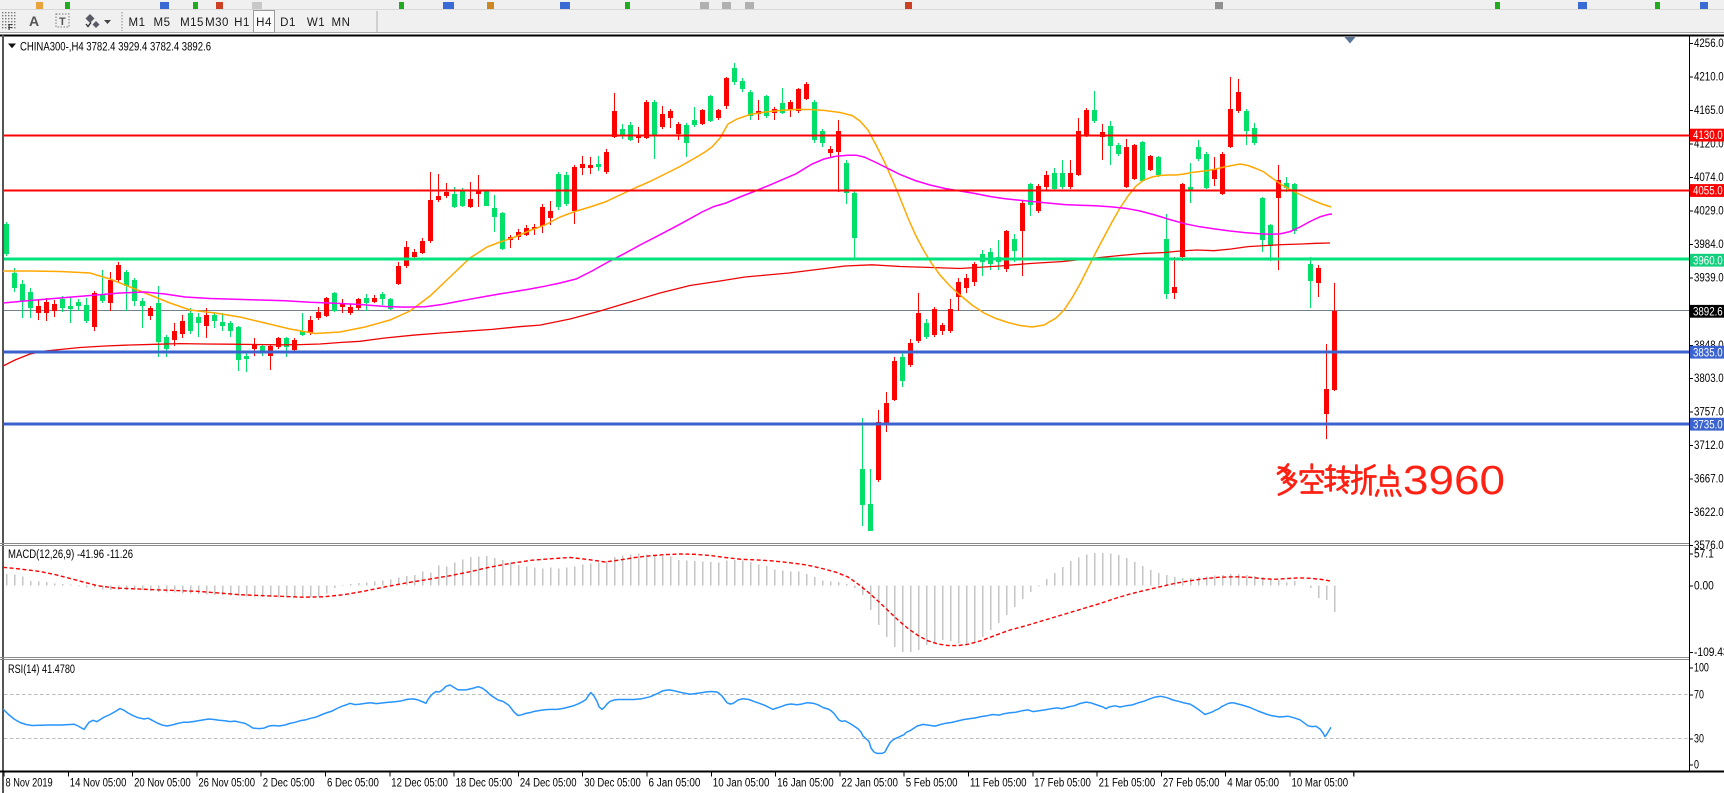 The height and width of the screenshot is (793, 1724). Describe the element at coordinates (1709, 479) in the screenshot. I see `svg-text: 3667.0` at that location.